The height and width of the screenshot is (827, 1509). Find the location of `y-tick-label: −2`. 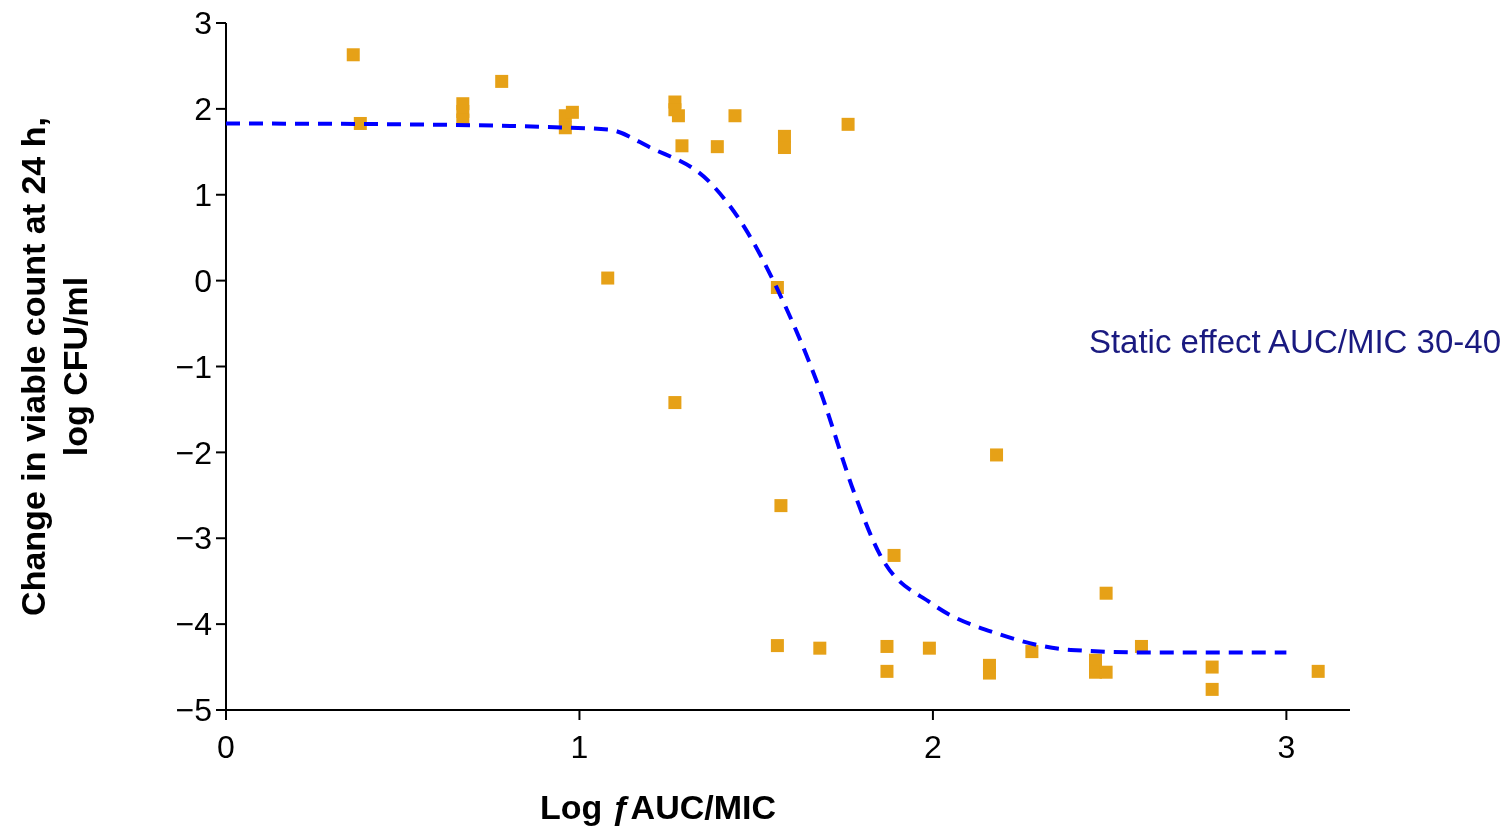

y-tick-label: −2 is located at coordinates (193, 452).